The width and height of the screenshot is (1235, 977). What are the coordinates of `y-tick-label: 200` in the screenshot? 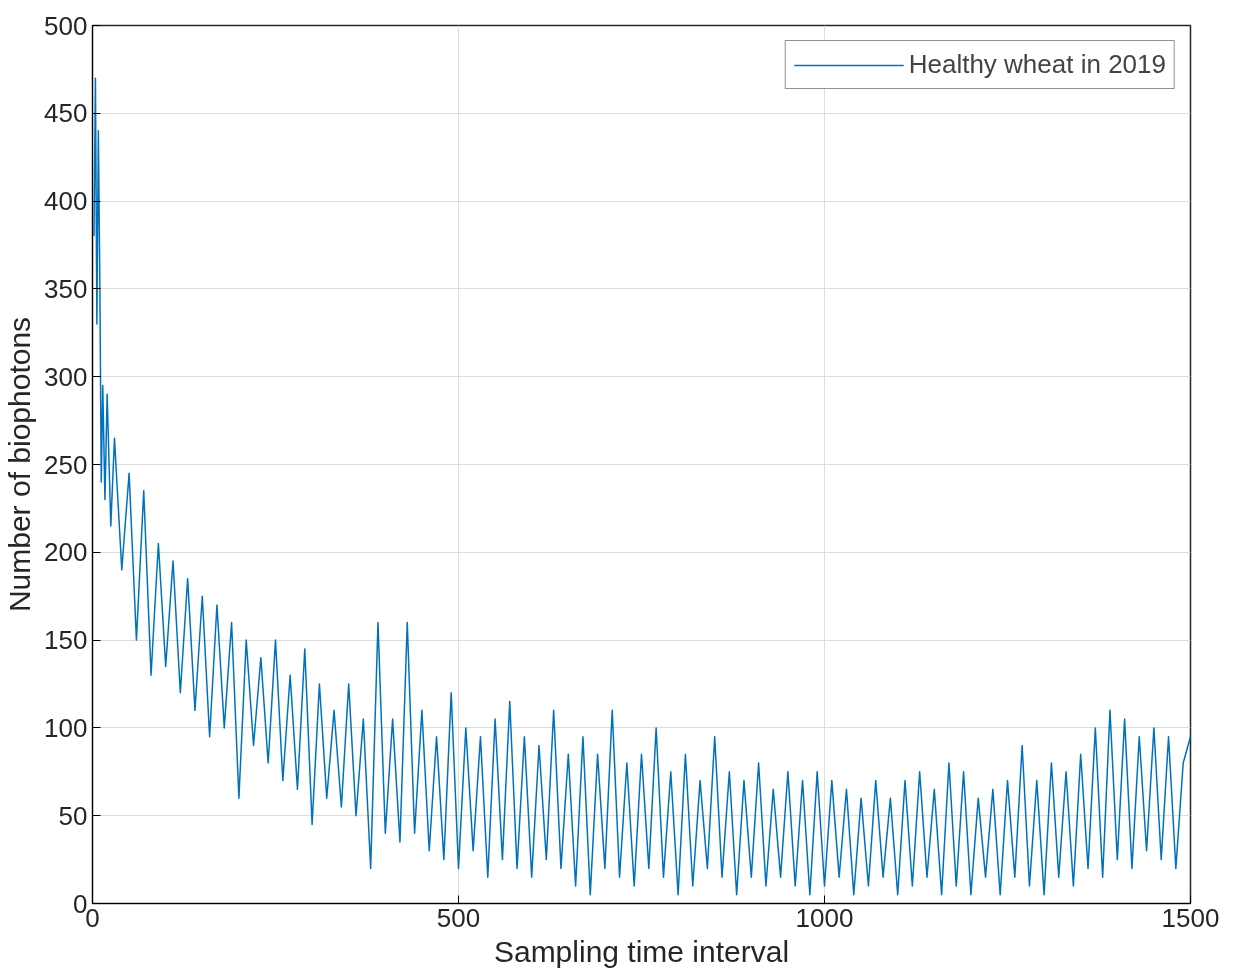 It's located at (66, 552).